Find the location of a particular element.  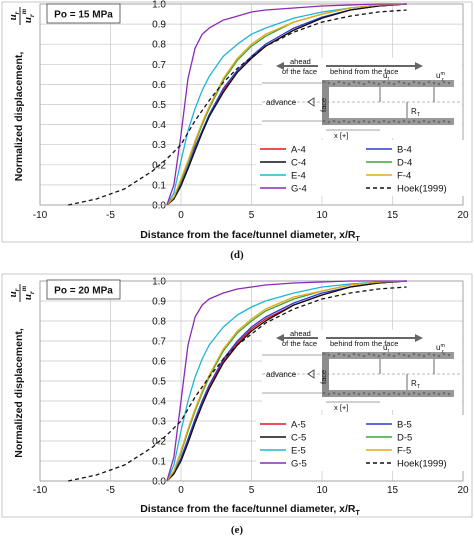

inset-behind: behind from the face is located at coordinates (364, 343).